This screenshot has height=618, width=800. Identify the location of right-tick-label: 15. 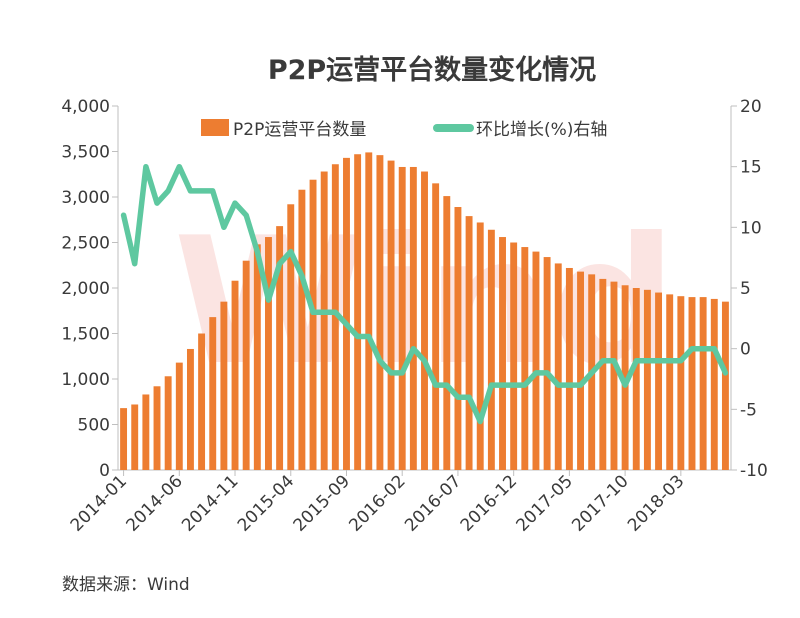
(751, 168).